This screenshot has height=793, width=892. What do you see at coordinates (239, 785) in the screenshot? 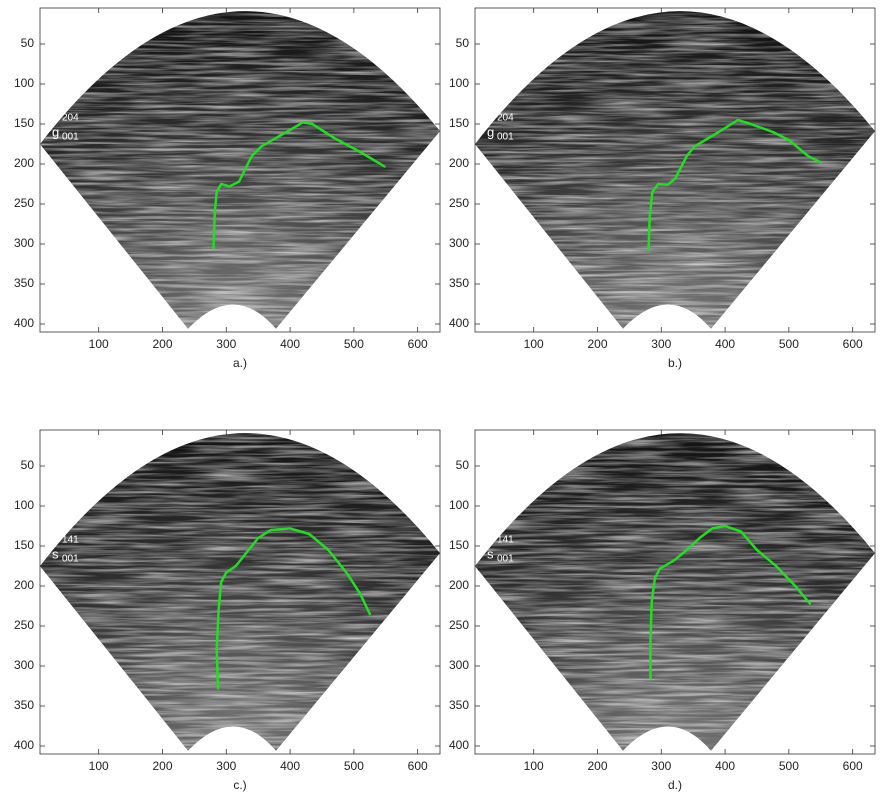
I see `panel-caption: c.)` at bounding box center [239, 785].